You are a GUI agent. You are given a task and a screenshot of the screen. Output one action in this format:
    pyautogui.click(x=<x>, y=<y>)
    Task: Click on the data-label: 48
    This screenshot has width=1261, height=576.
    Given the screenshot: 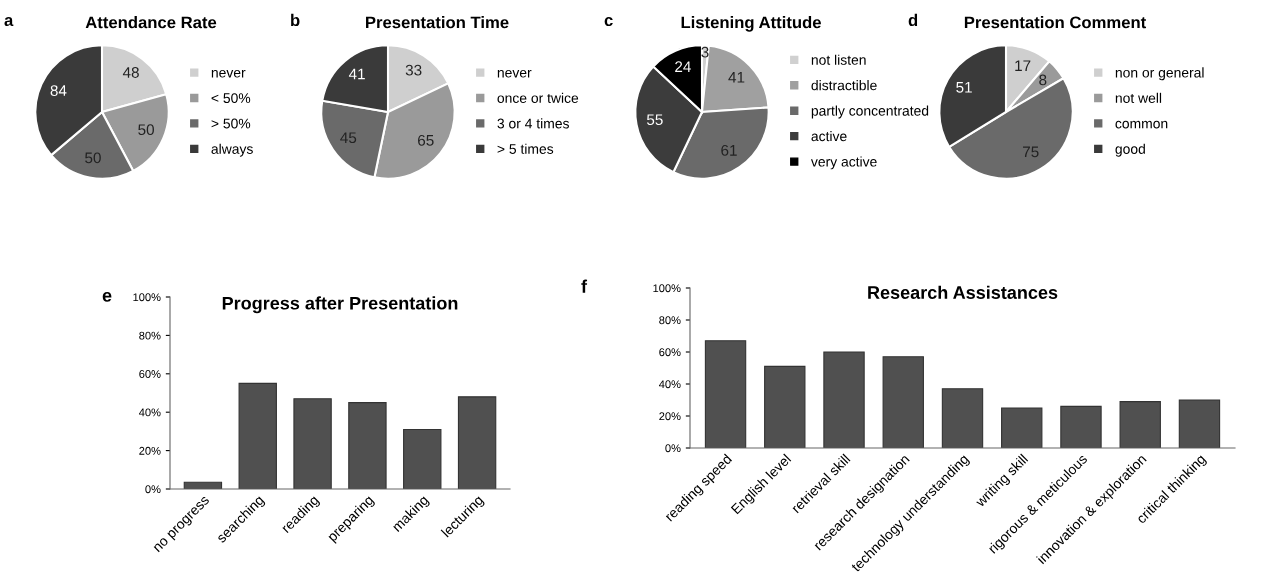 What is the action you would take?
    pyautogui.click(x=130, y=72)
    